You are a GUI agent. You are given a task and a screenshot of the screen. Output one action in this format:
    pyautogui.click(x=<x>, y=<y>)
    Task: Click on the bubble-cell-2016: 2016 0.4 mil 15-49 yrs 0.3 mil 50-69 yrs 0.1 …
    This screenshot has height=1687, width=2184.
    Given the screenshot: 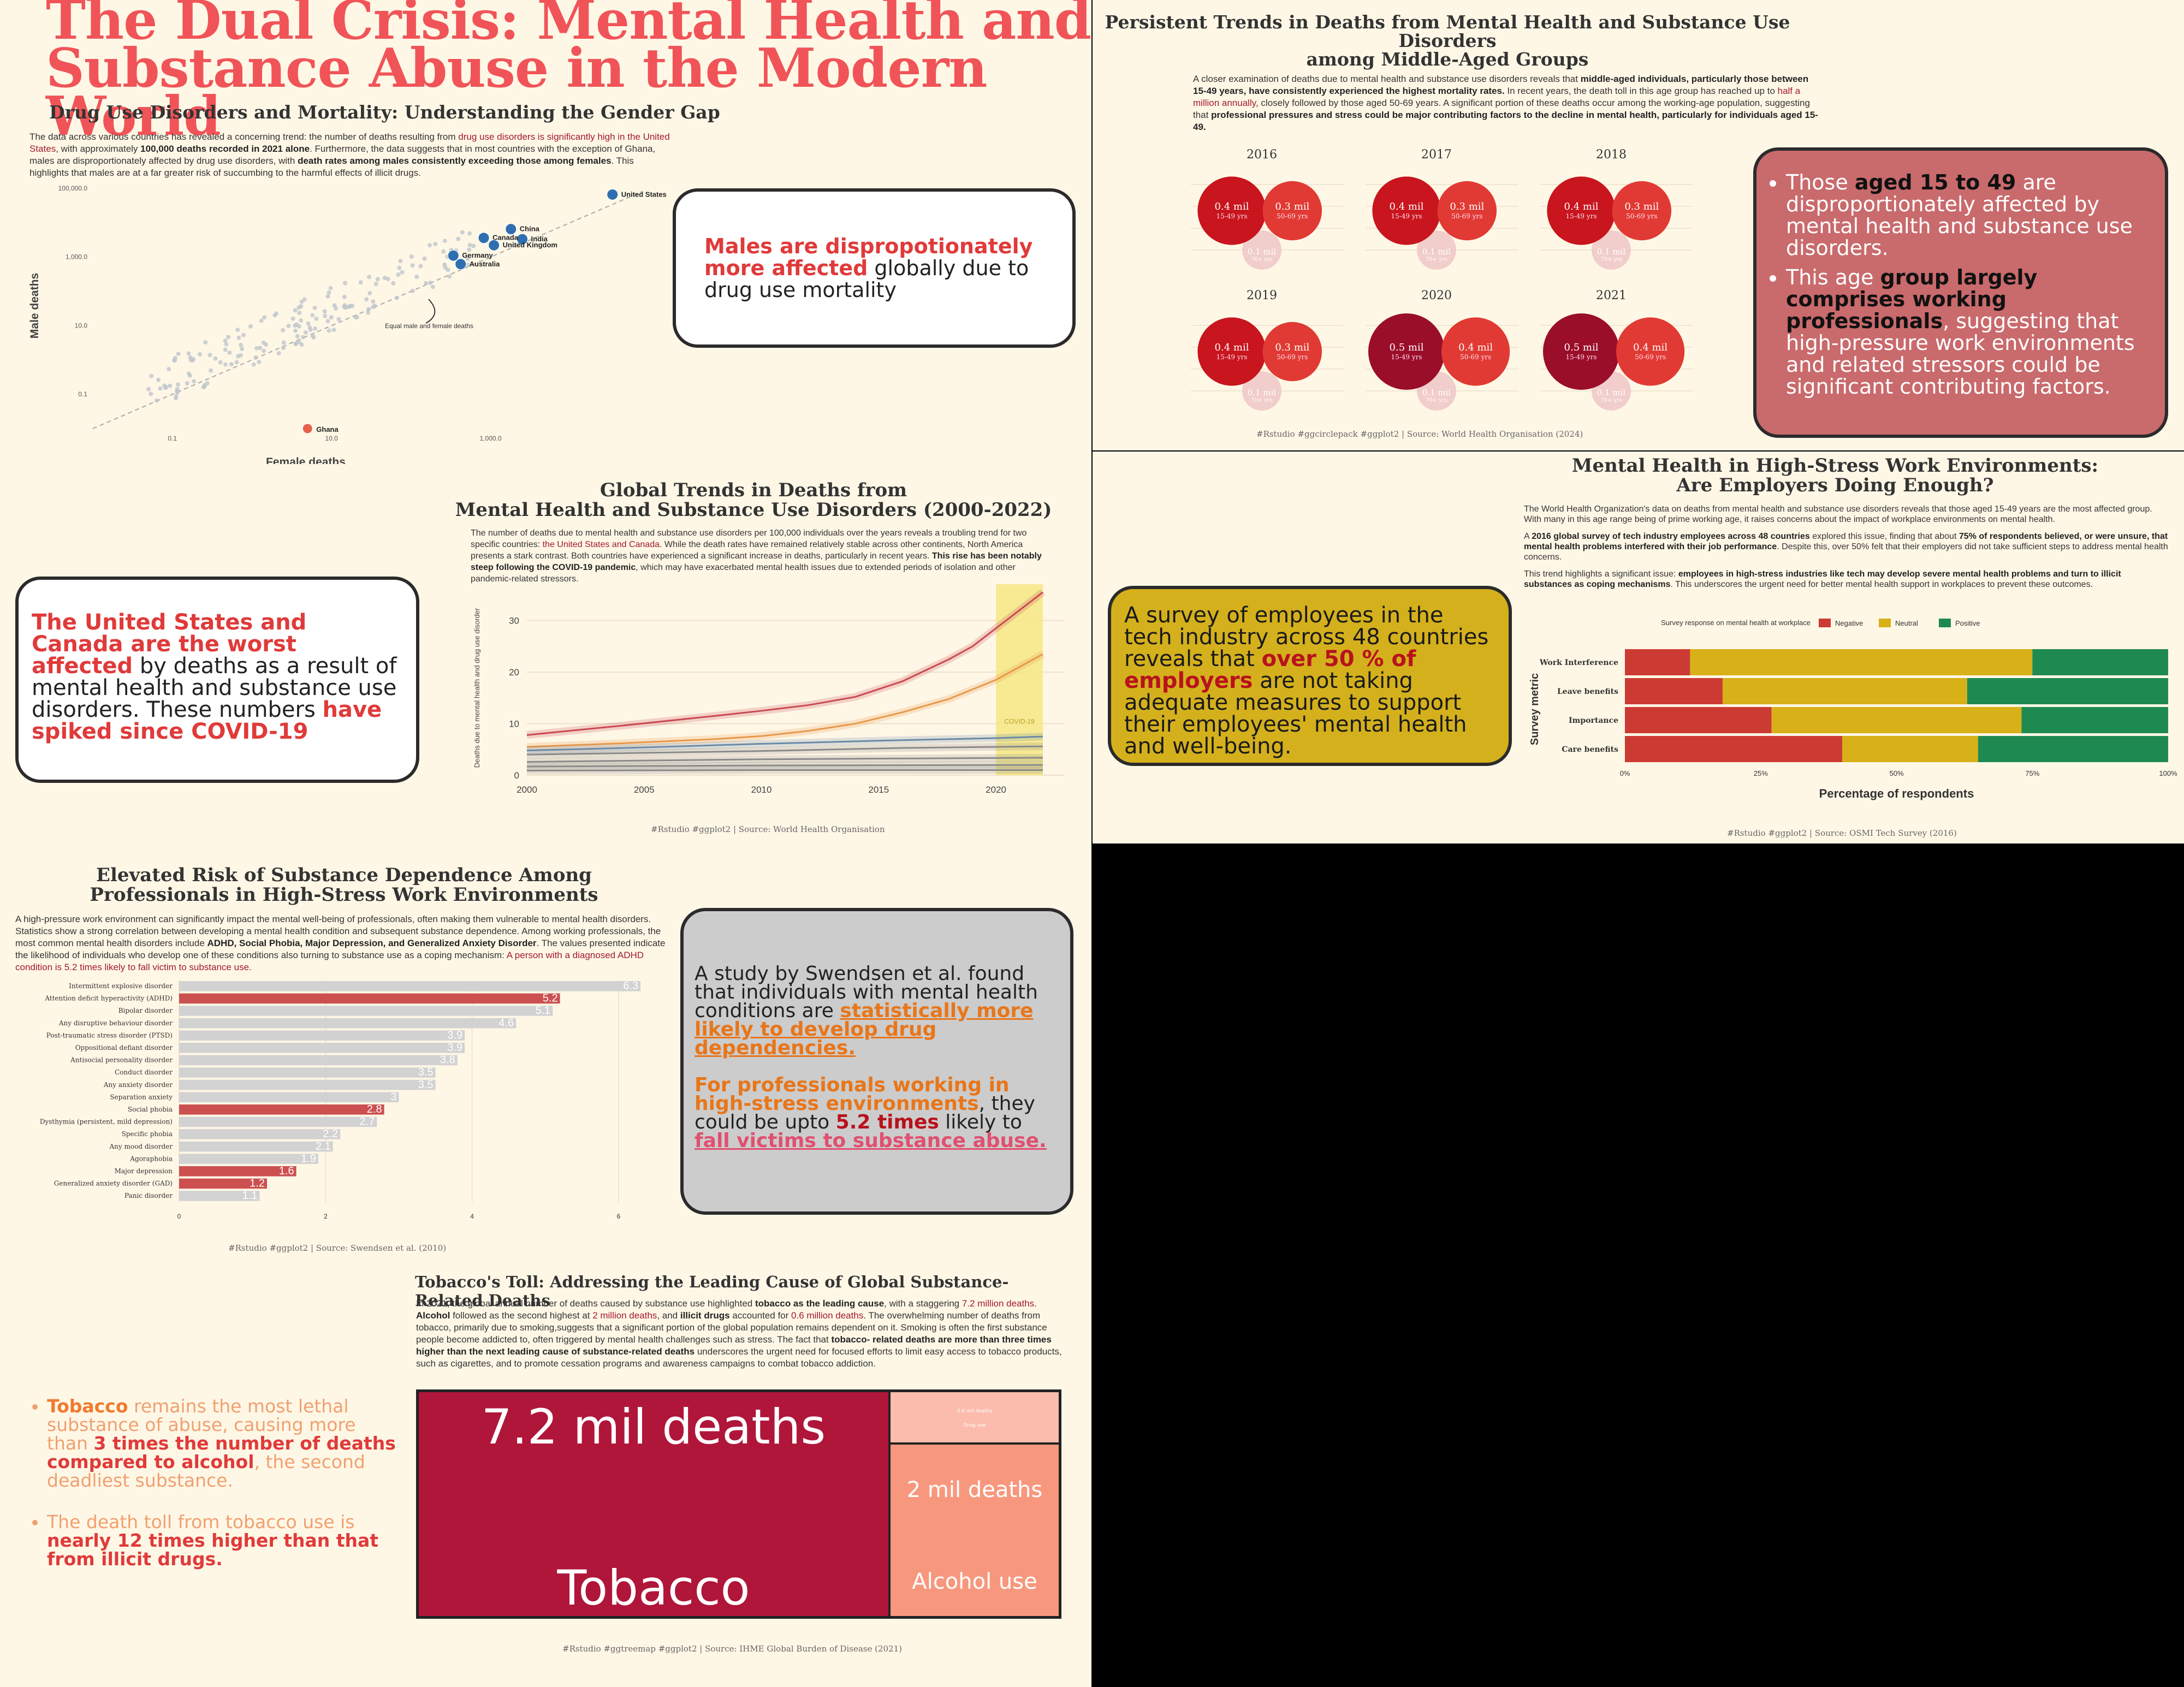 What is the action you would take?
    pyautogui.click(x=1268, y=216)
    